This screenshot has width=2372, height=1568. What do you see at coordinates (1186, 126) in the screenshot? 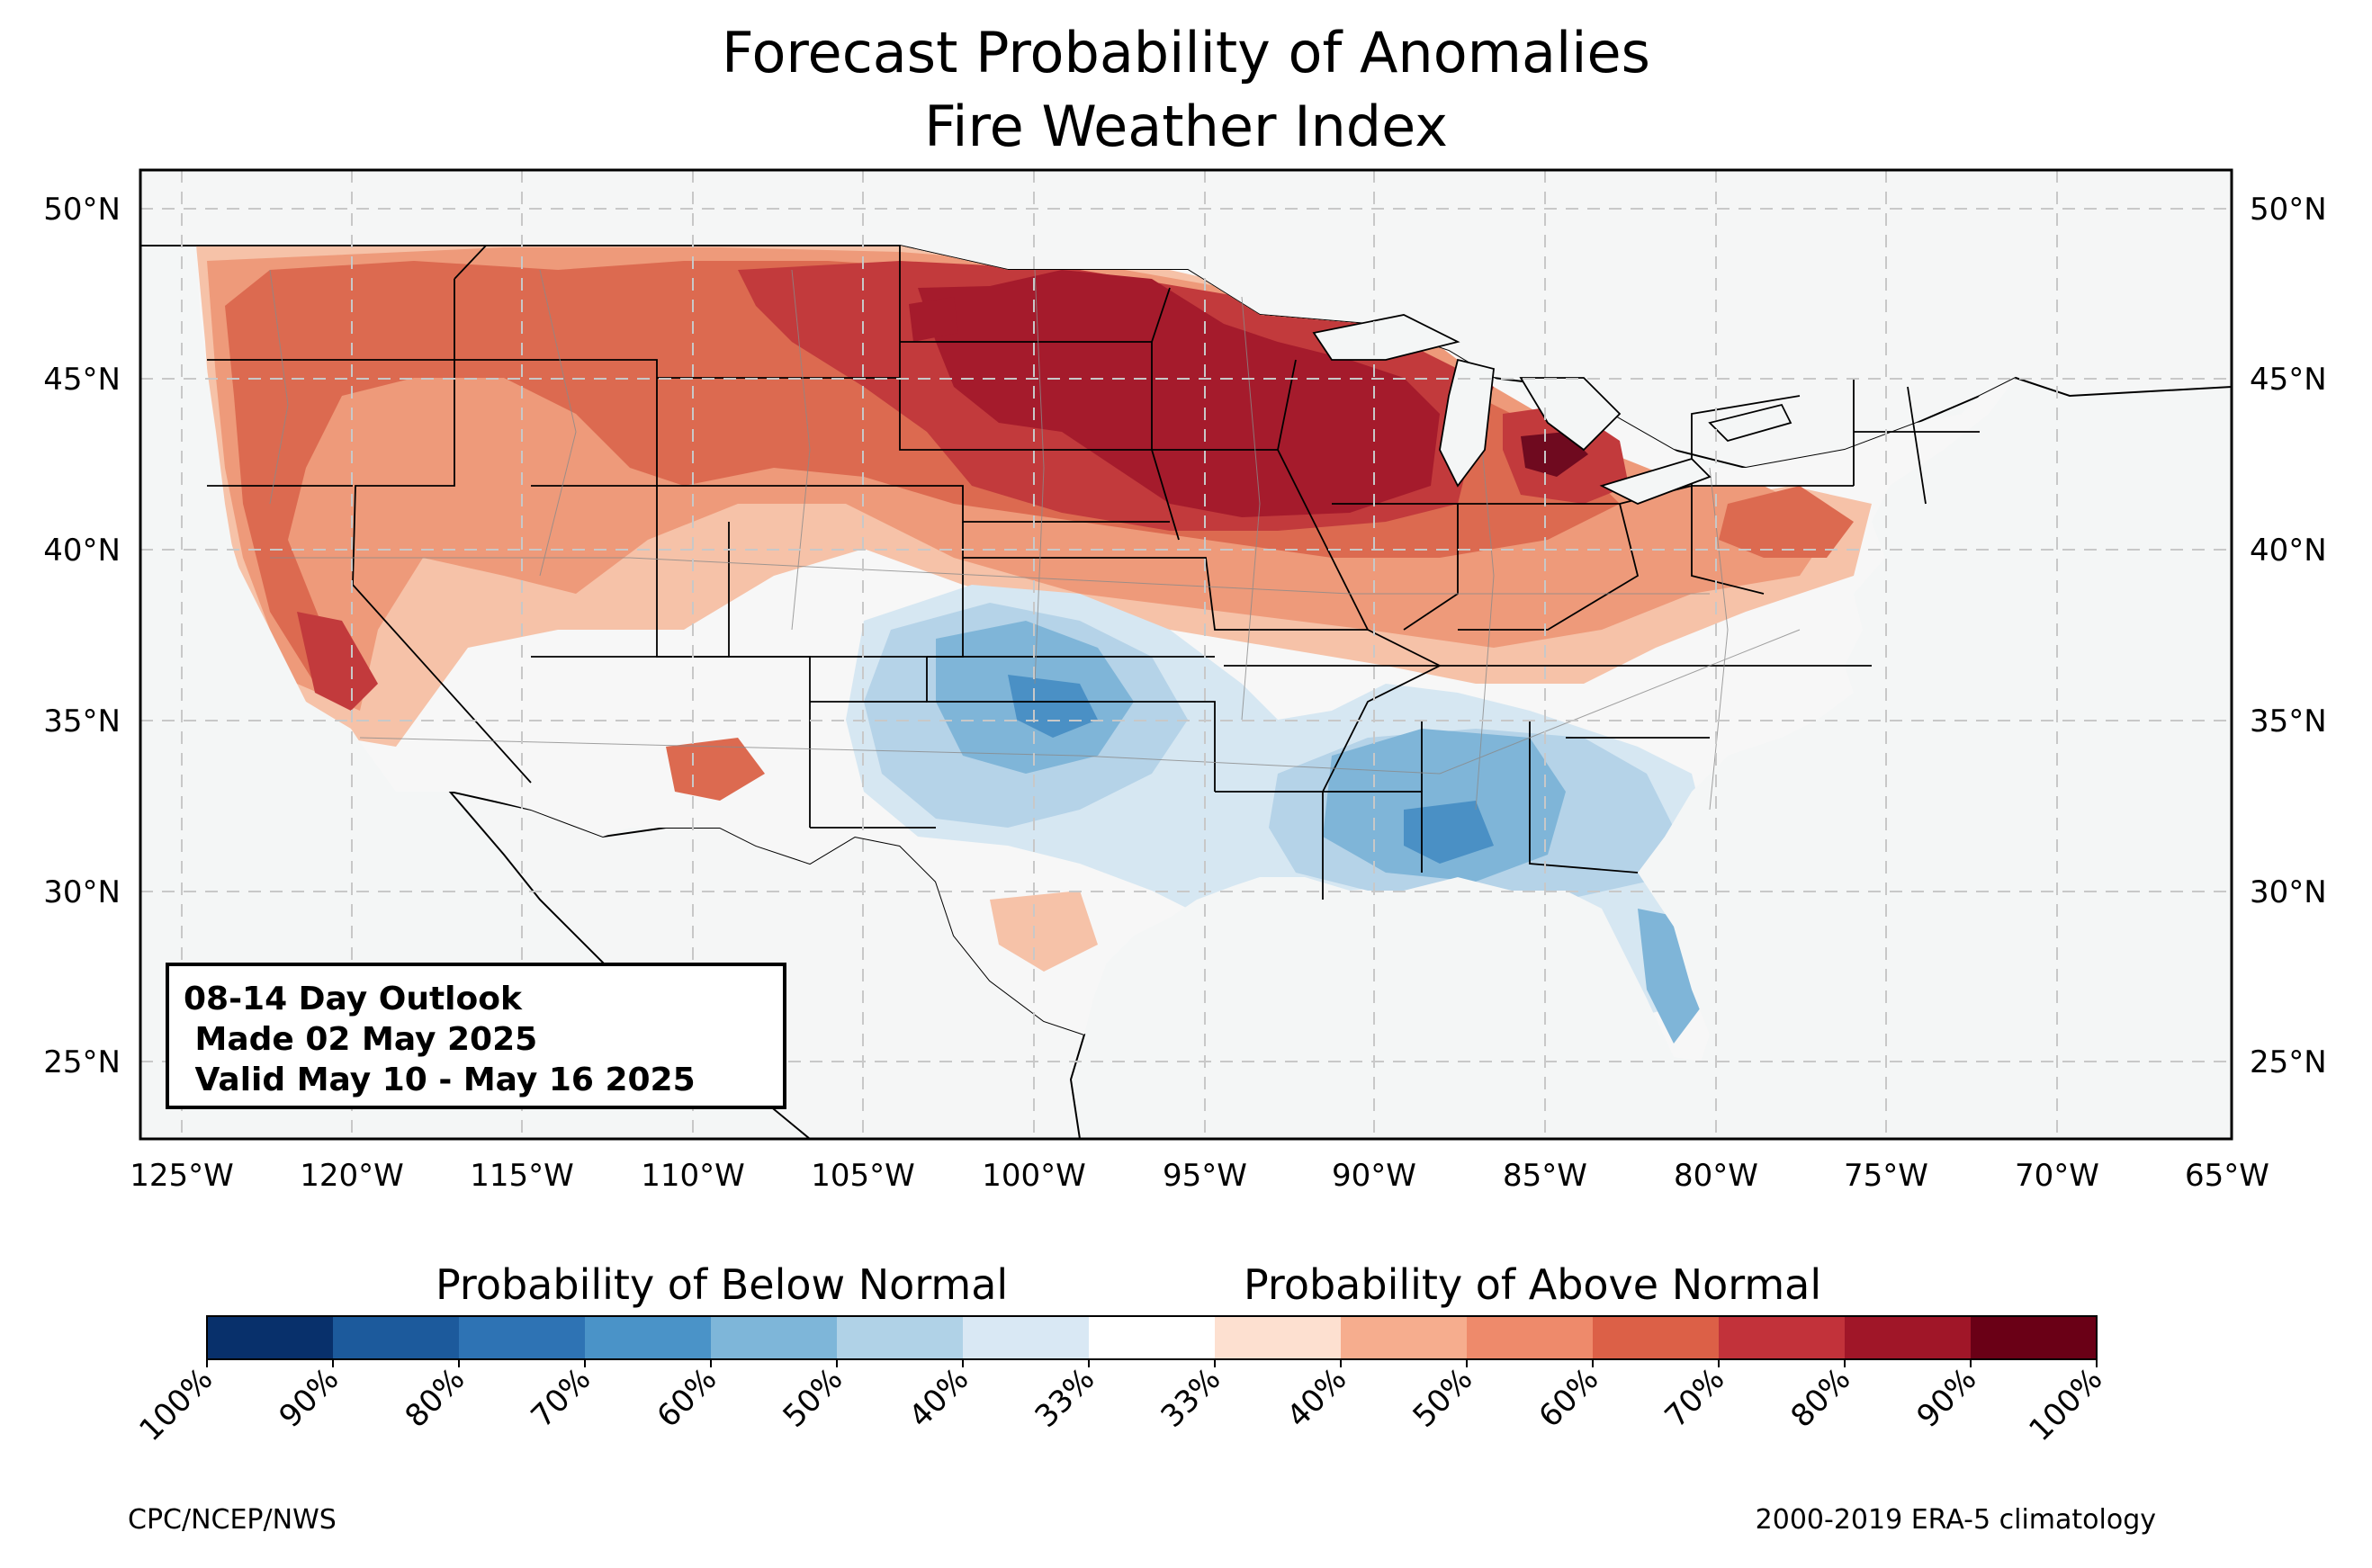
I see `map-title-line2: Fire Weather Index` at bounding box center [1186, 126].